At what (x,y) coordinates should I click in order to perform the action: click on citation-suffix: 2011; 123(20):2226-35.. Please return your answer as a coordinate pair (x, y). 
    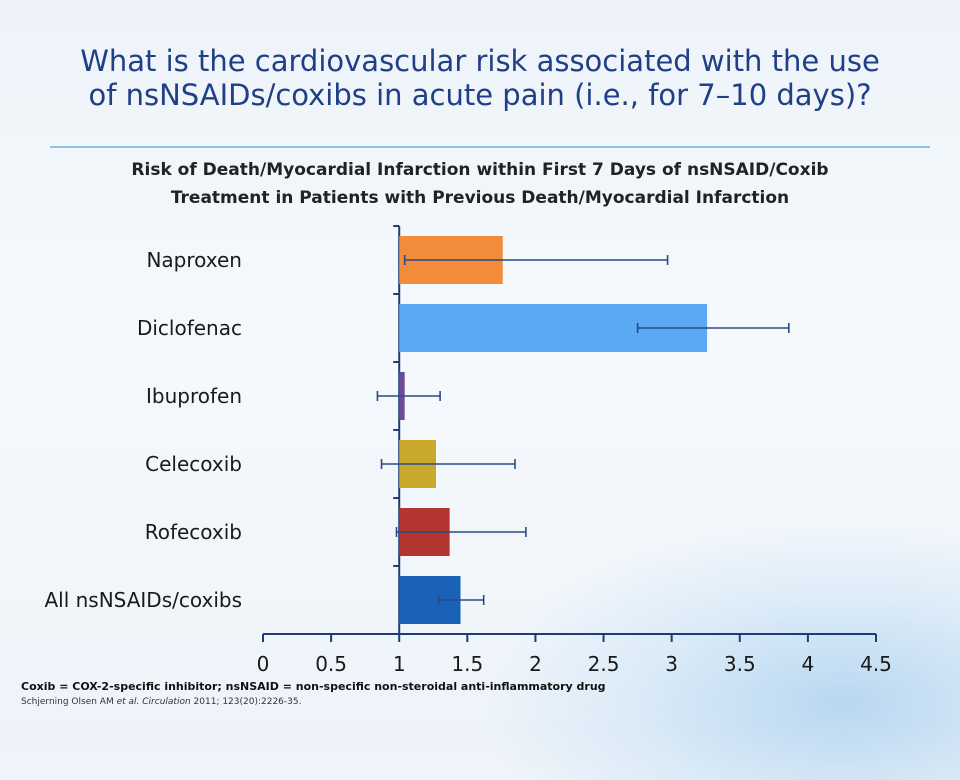
    Looking at the image, I should click on (246, 702).